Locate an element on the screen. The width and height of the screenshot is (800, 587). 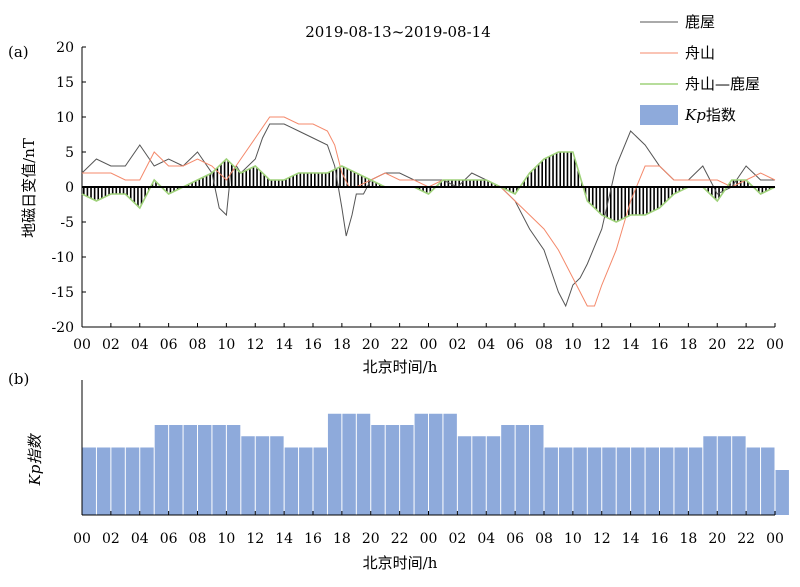
panel-a-x-tick-label: 22 is located at coordinates (400, 345).